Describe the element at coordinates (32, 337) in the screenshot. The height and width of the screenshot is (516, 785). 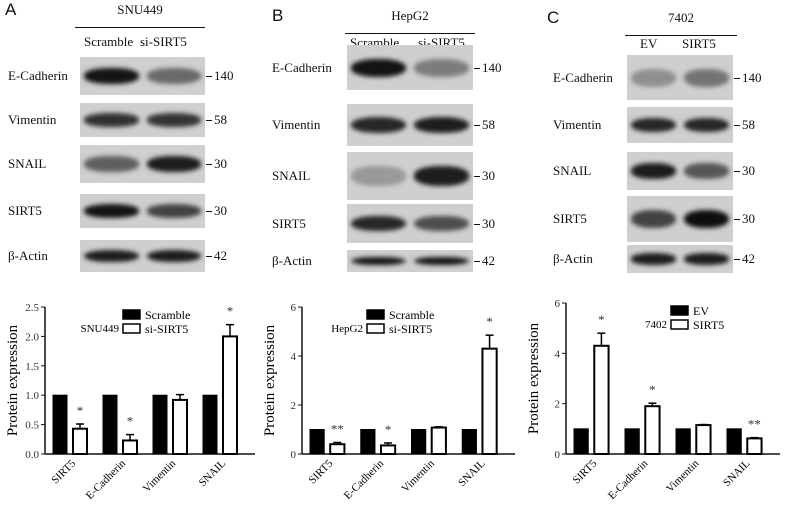
I see `y-tick-label: 2.0` at that location.